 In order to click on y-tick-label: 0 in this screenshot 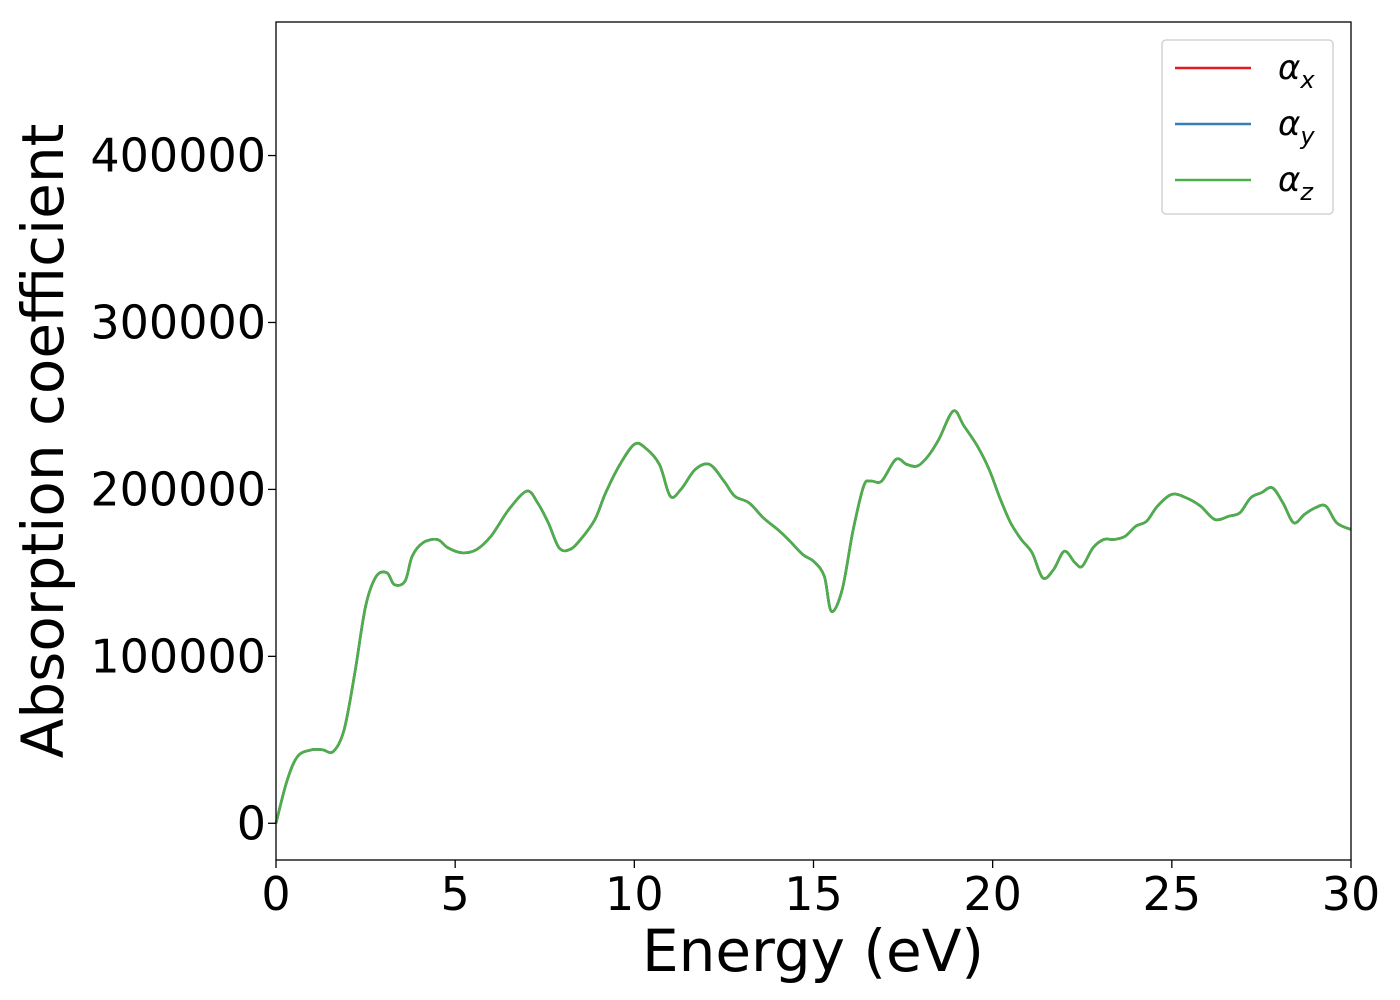, I will do `click(251, 823)`.